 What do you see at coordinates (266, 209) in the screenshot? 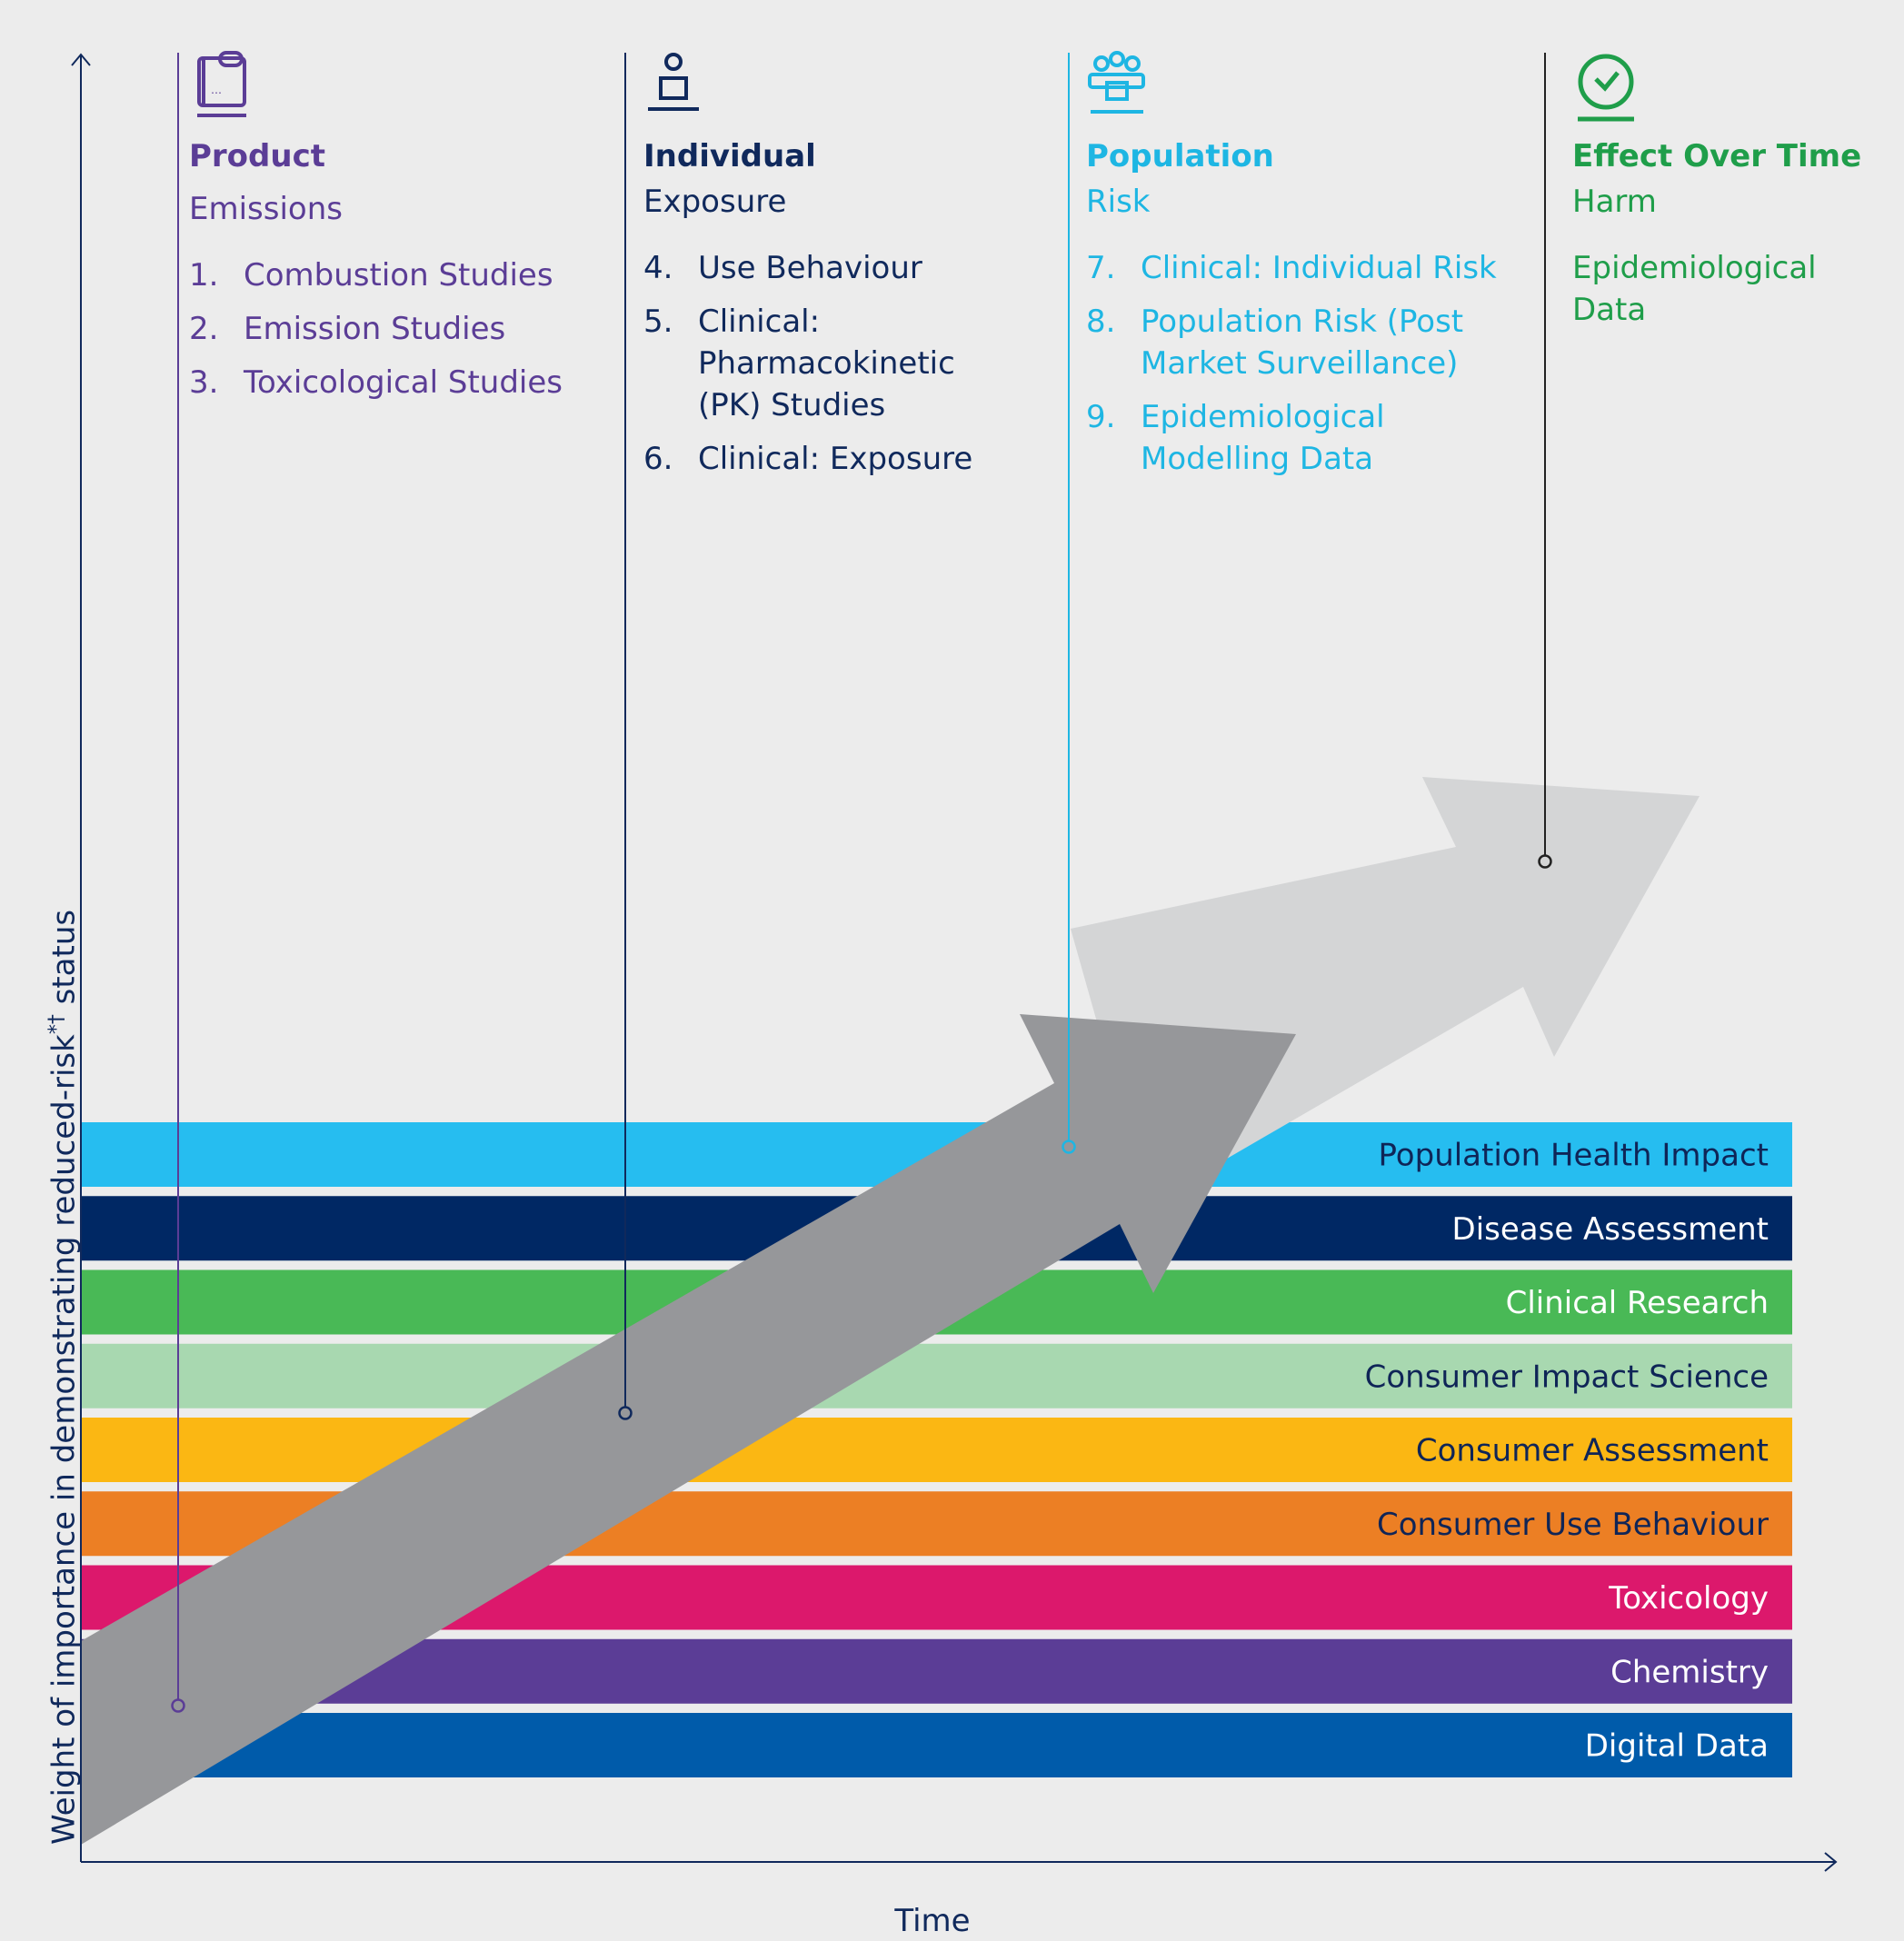
I see `column-subtitle: Emissions` at bounding box center [266, 209].